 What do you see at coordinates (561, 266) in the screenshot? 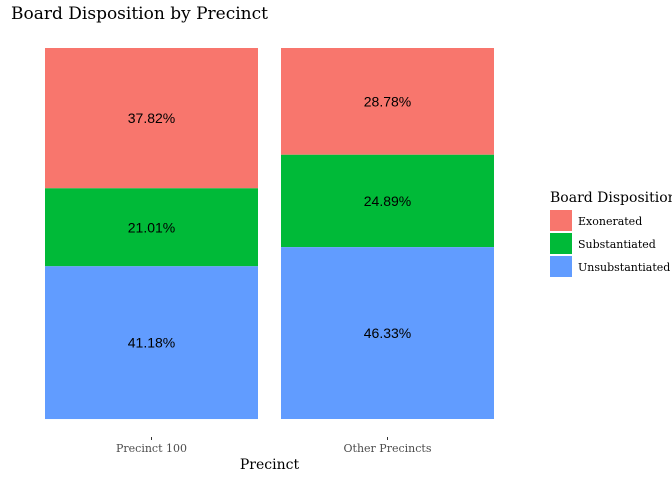
I see `legend-key-unsubstantiated` at bounding box center [561, 266].